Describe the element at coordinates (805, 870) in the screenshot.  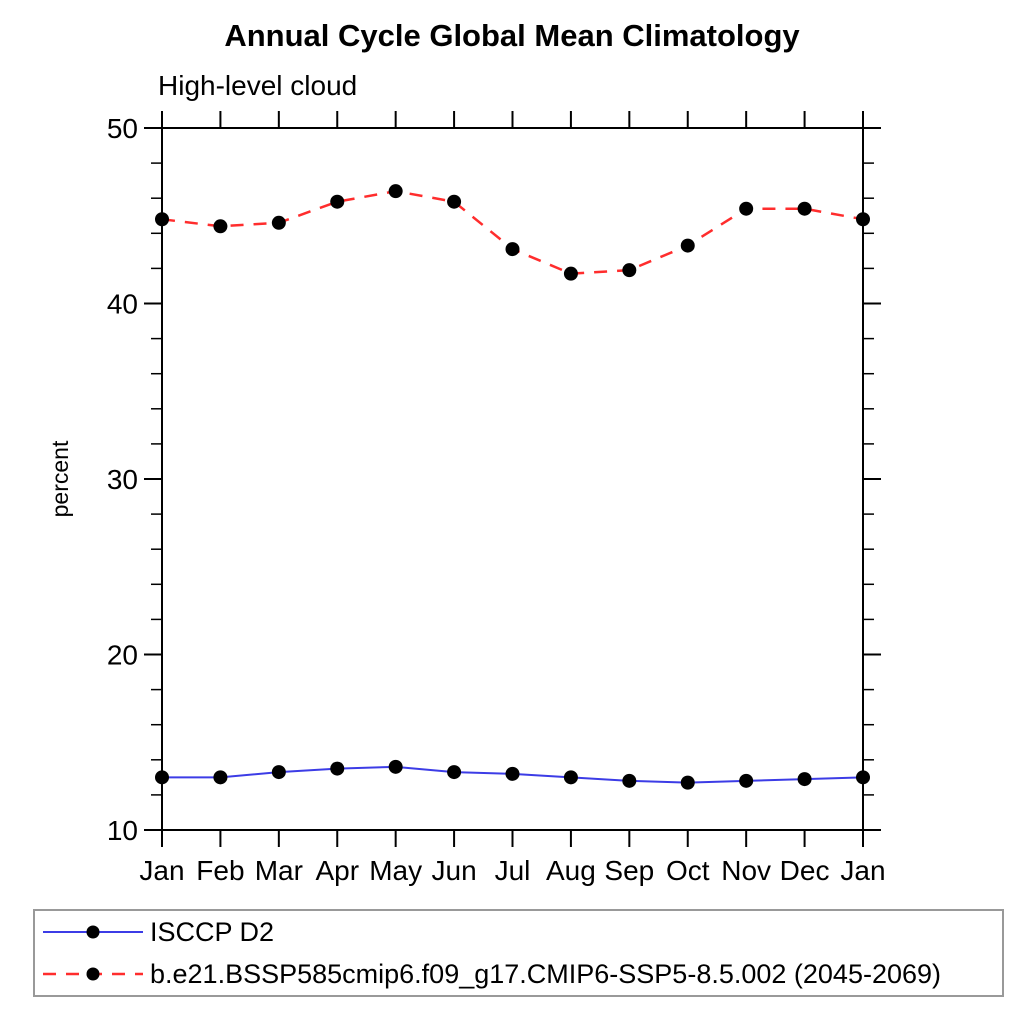
I see `x-tick-label: Dec` at that location.